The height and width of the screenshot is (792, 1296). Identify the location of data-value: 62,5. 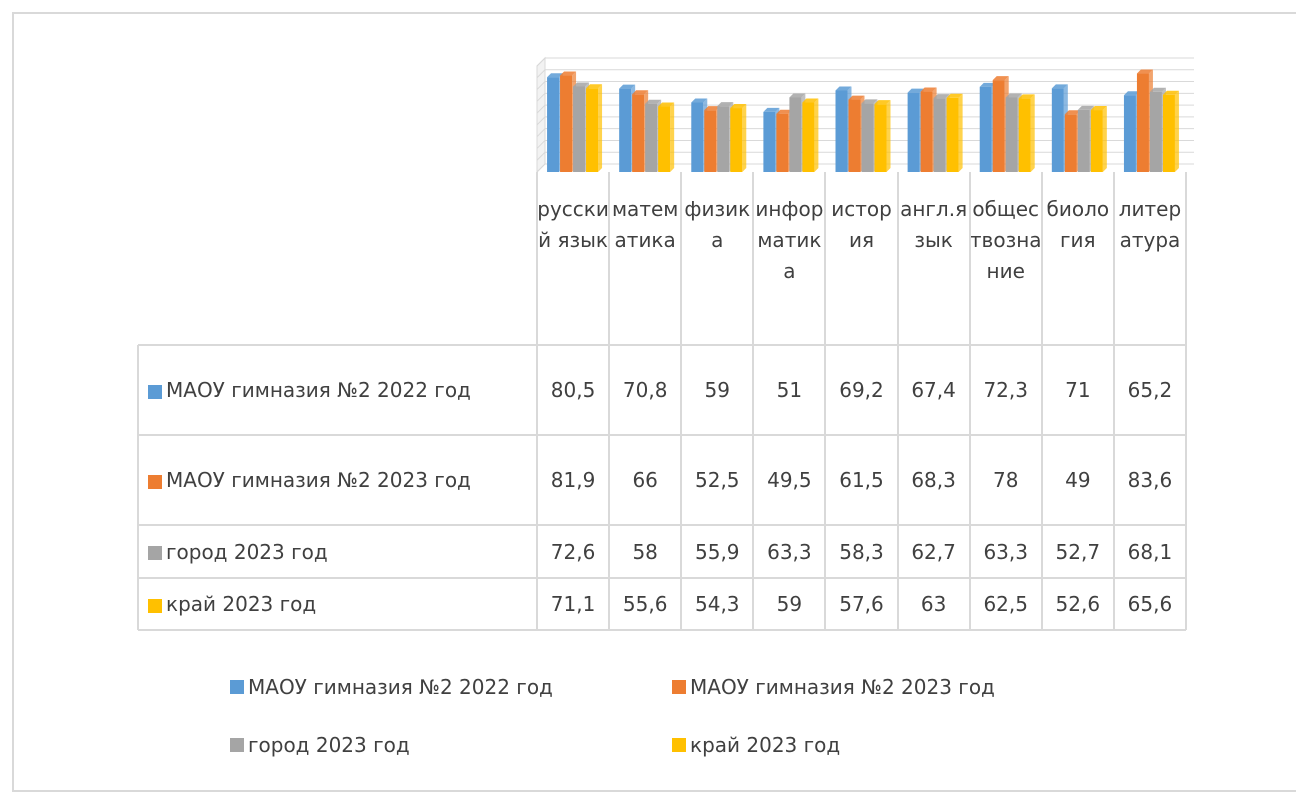
(1005, 604).